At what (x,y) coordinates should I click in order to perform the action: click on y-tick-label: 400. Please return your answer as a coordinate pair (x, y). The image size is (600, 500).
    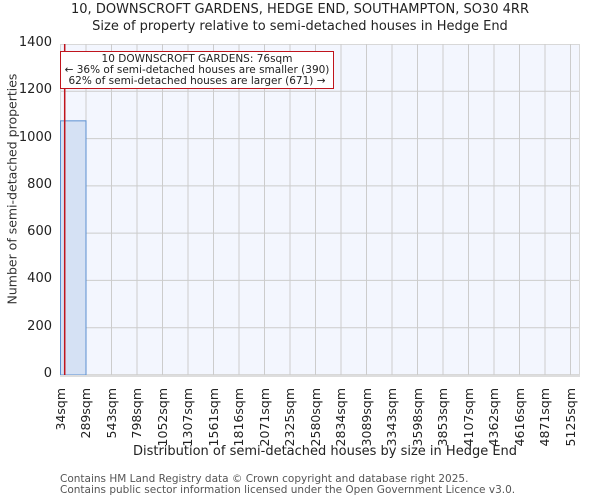
    Looking at the image, I should click on (39, 279).